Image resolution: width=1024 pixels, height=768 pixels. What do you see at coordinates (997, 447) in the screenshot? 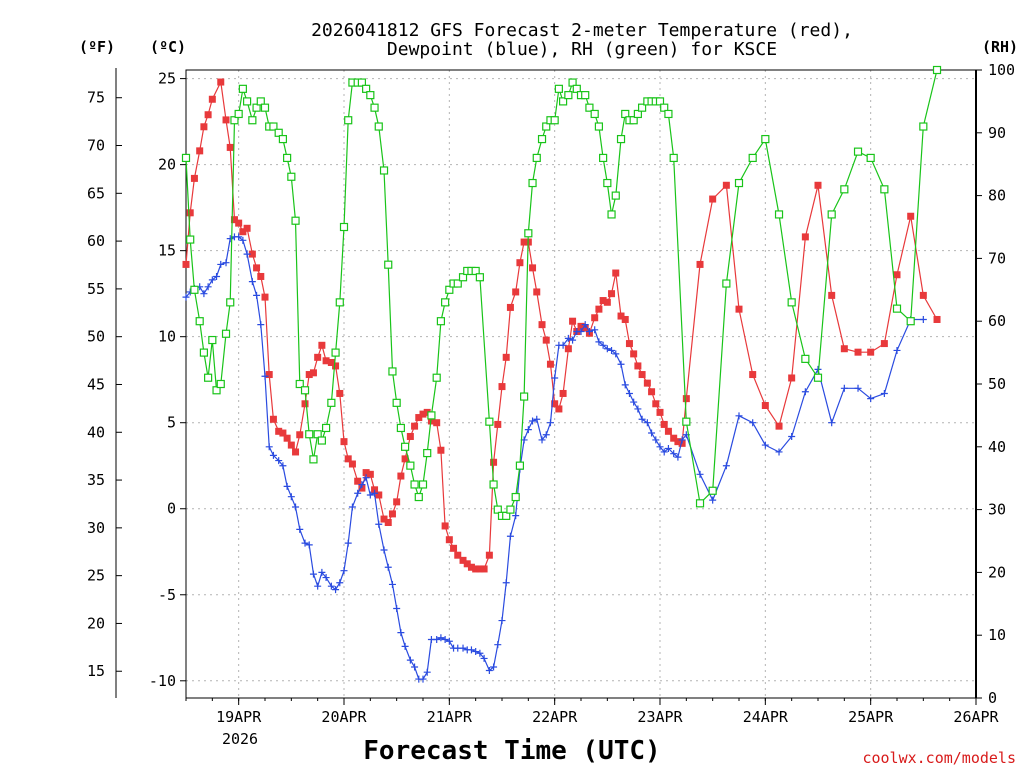
I see `rh-tick-label: 40` at bounding box center [997, 447].